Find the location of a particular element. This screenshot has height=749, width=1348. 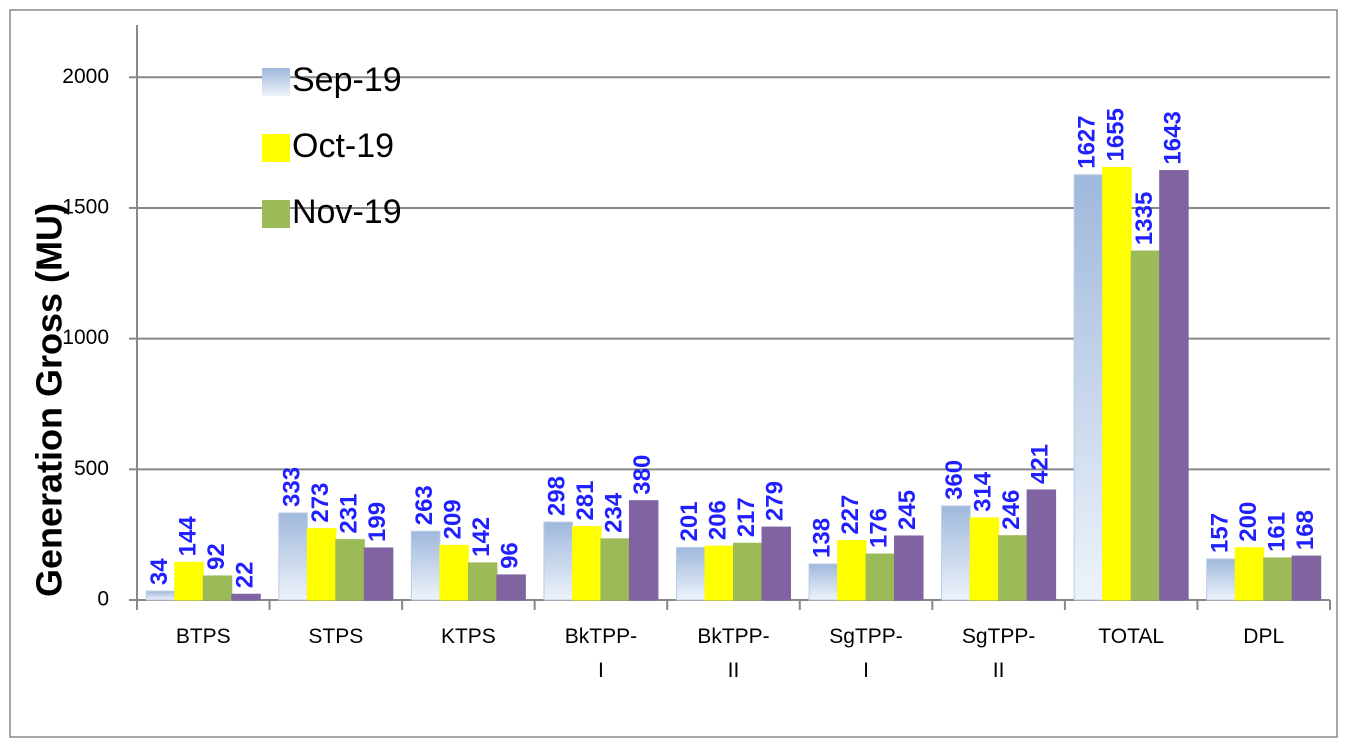

x-tick-label: DPL is located at coordinates (1264, 636).